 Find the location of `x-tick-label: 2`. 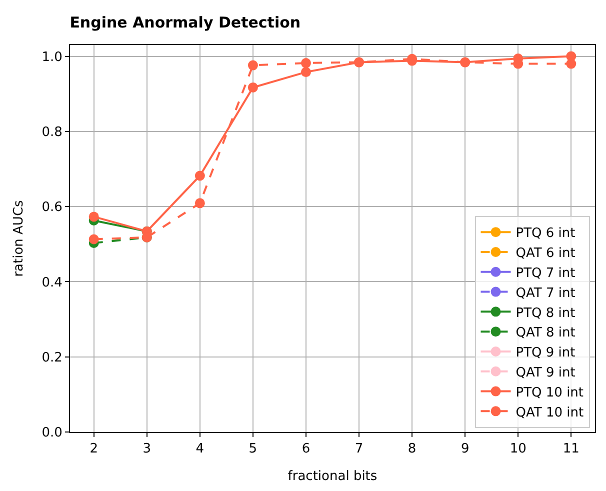

x-tick-label: 2 is located at coordinates (94, 449).